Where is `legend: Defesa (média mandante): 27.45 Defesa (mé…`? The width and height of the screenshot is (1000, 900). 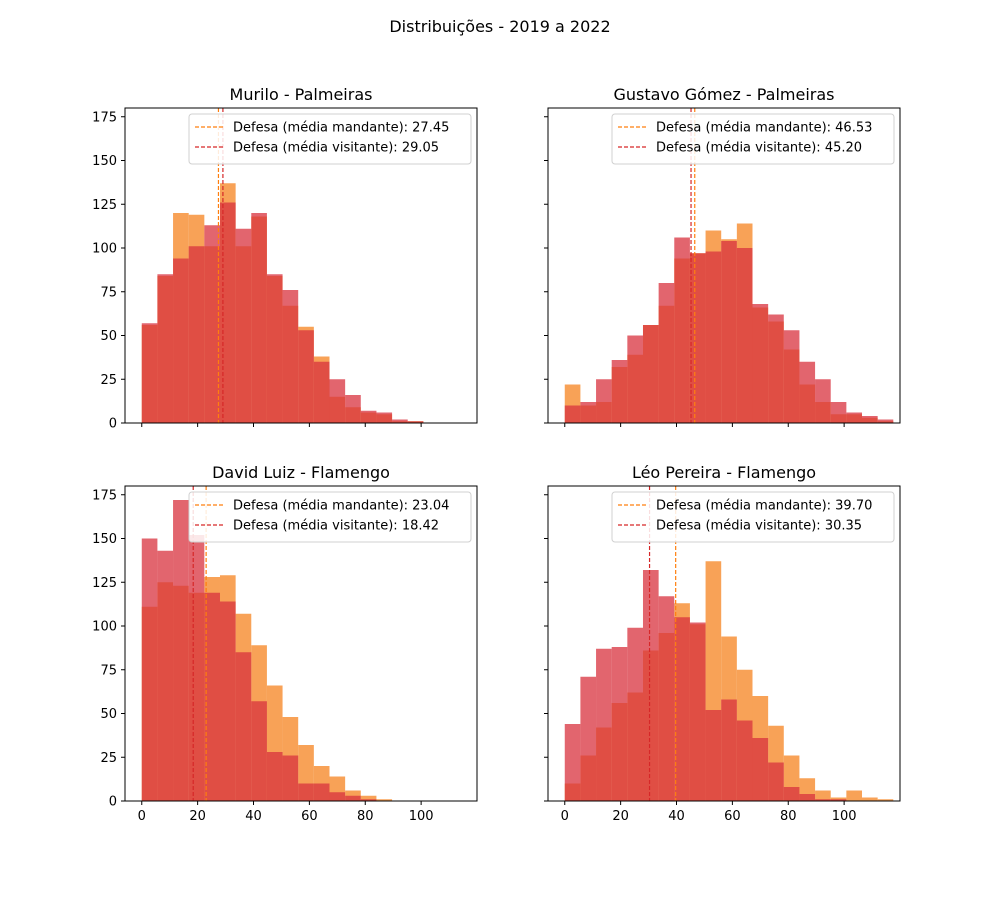 legend: Defesa (média mandante): 27.45 Defesa (mé… is located at coordinates (330, 139).